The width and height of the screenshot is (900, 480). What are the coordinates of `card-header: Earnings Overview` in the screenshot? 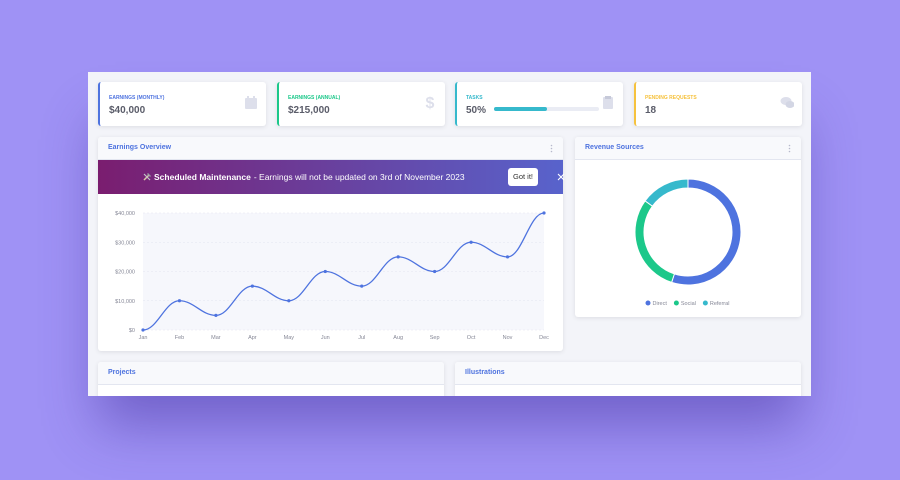 It's located at (330, 148).